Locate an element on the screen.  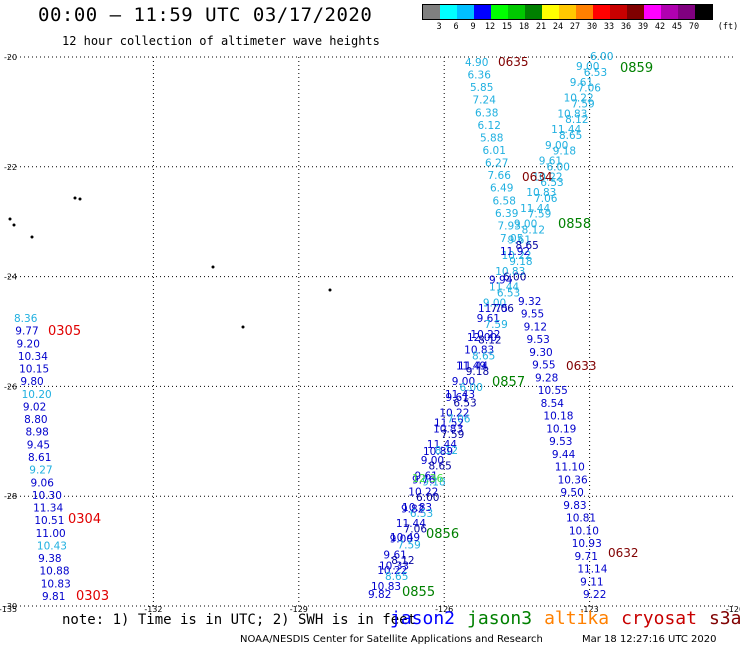
track-value: 10.89 is located at coordinates (438, 452).